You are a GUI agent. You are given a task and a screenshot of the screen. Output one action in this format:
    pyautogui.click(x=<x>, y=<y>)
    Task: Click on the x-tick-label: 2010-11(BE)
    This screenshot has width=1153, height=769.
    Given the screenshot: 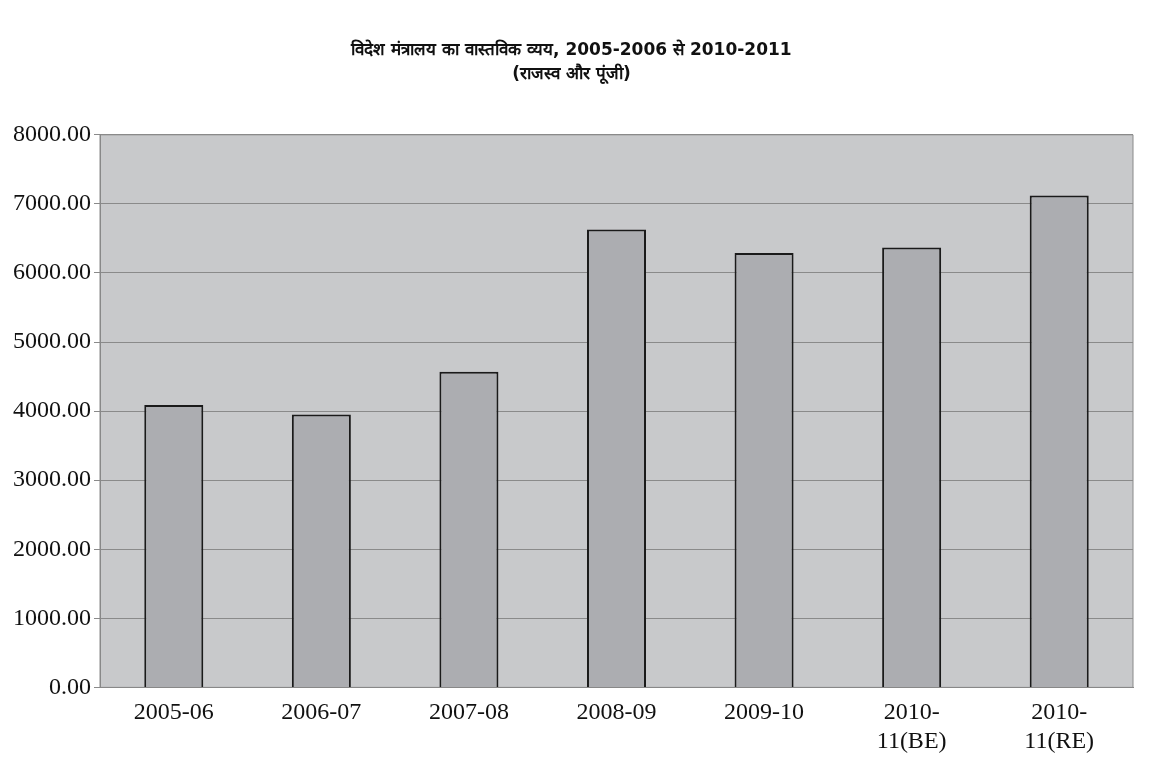 What is the action you would take?
    pyautogui.click(x=911, y=725)
    